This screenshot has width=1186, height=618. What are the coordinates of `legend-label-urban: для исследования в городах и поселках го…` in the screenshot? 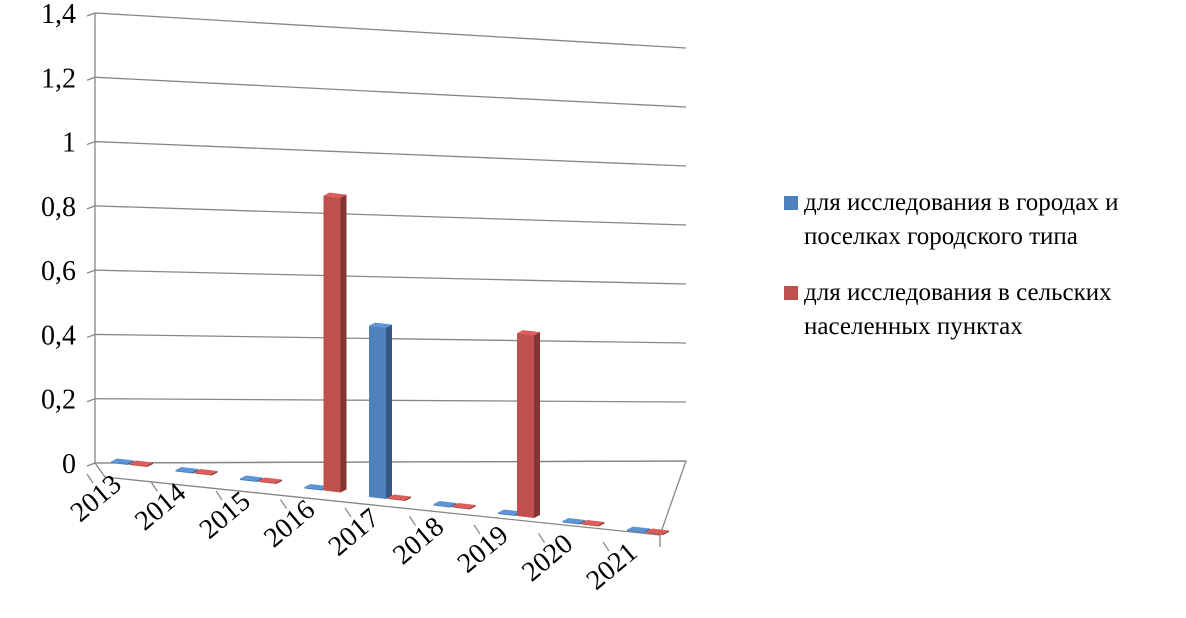 It's located at (961, 219).